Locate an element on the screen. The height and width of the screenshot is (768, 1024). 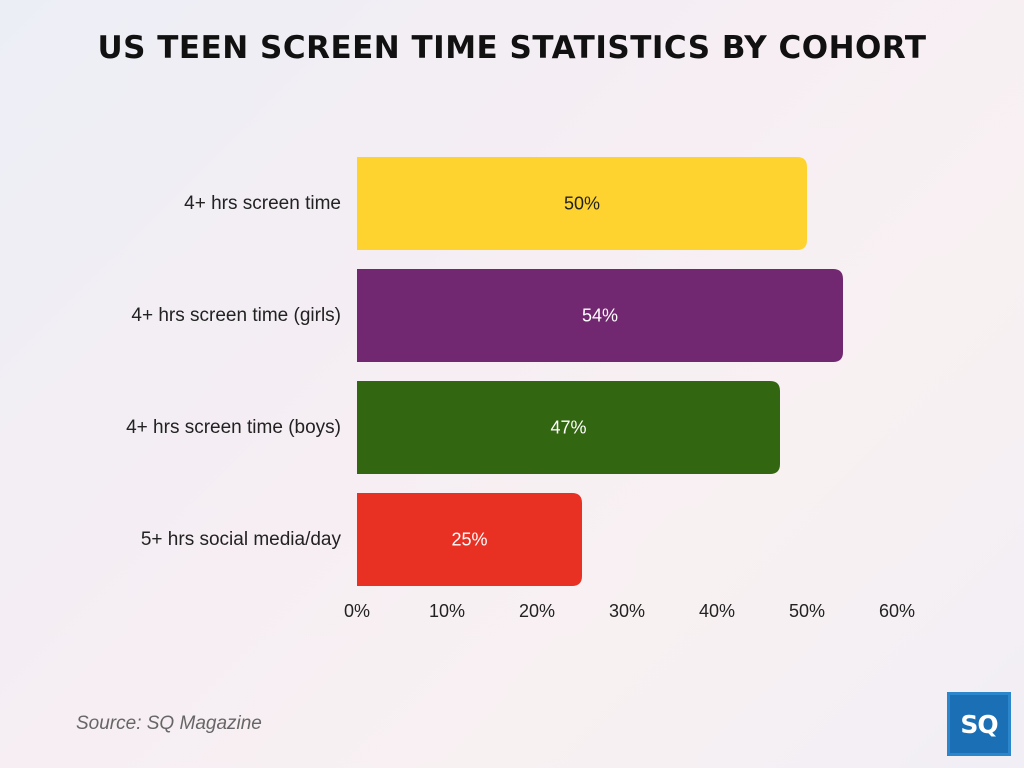
source-note: Source: SQ Magazine is located at coordinates (169, 723).